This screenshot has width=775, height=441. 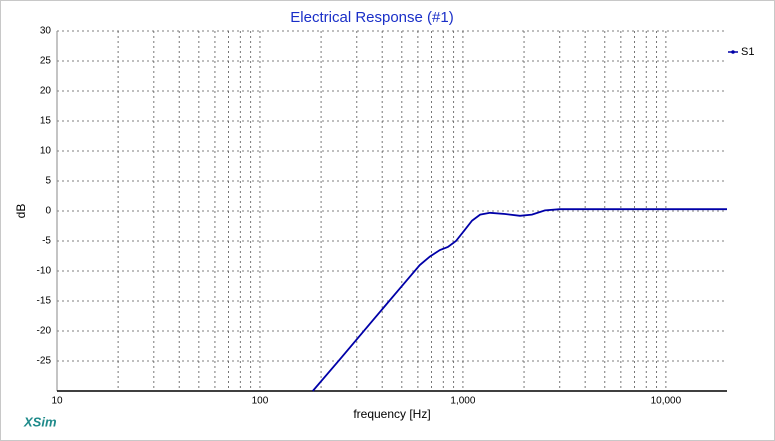 What do you see at coordinates (46, 241) in the screenshot?
I see `y-tick-label: -5` at bounding box center [46, 241].